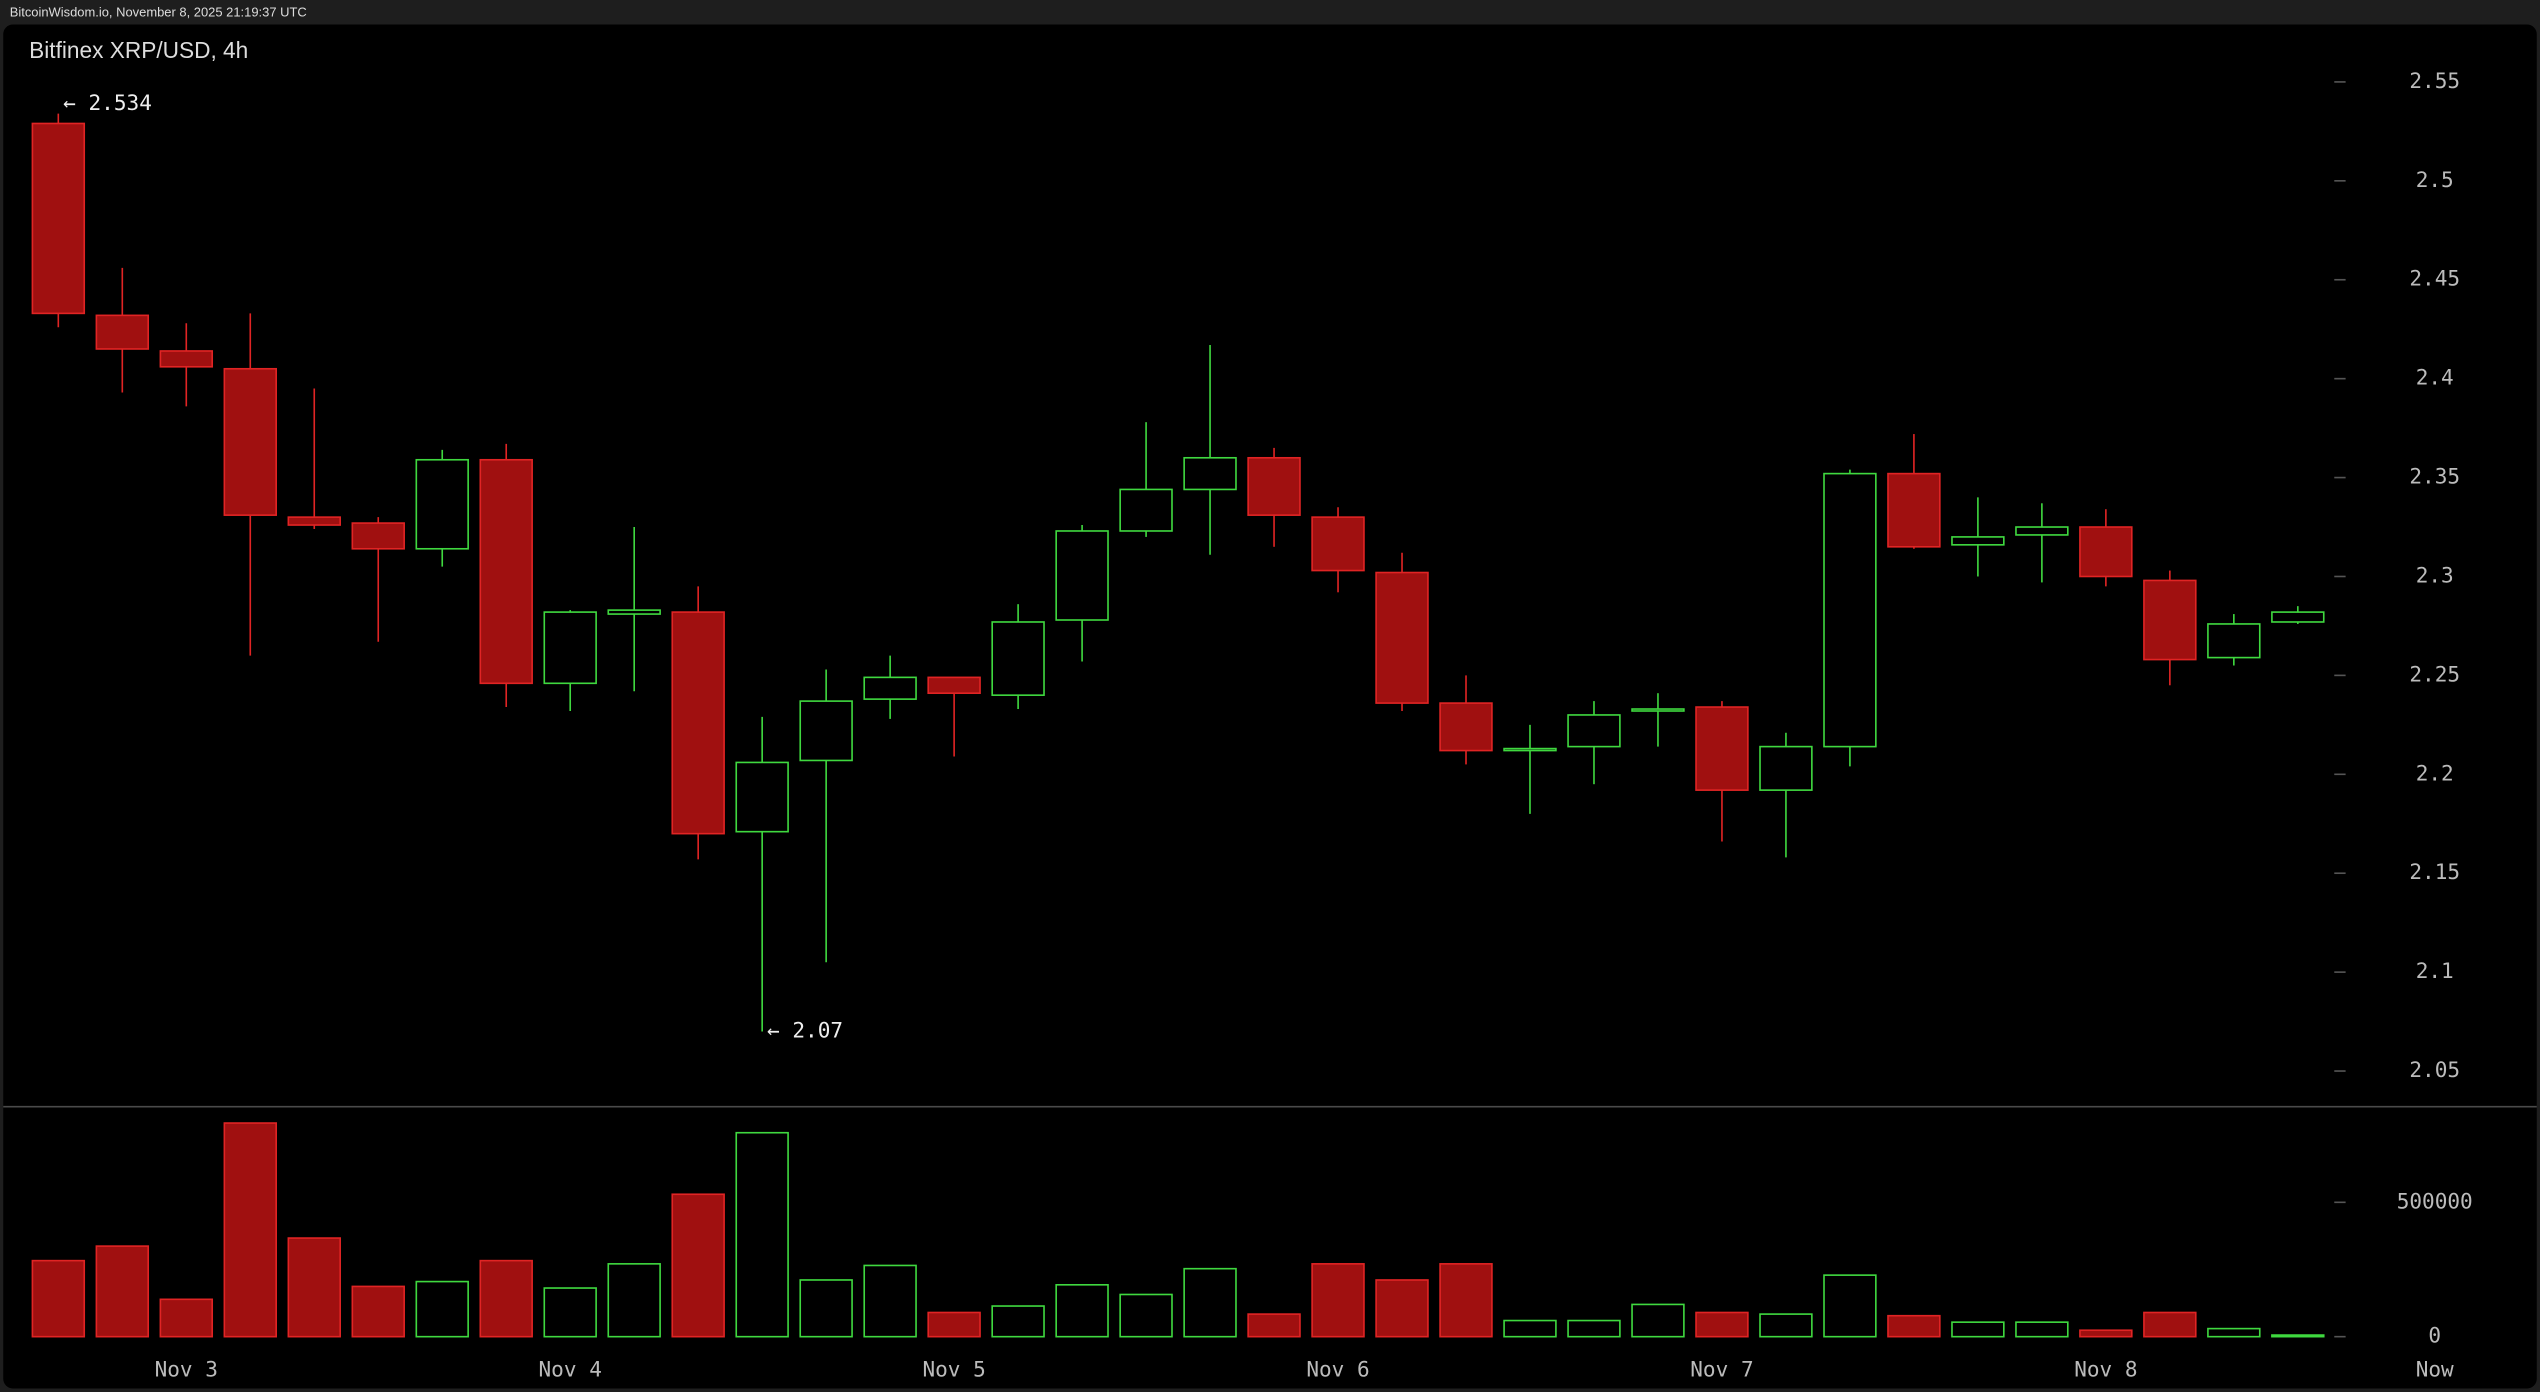  What do you see at coordinates (2435, 377) in the screenshot?
I see `y-tick-label: 2.4` at bounding box center [2435, 377].